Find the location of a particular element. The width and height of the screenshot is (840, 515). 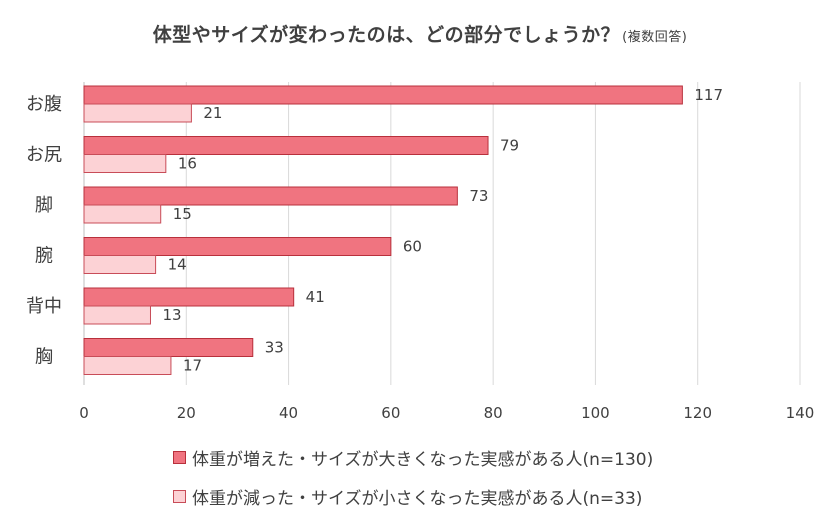

x-tick-label: 120 is located at coordinates (697, 413).